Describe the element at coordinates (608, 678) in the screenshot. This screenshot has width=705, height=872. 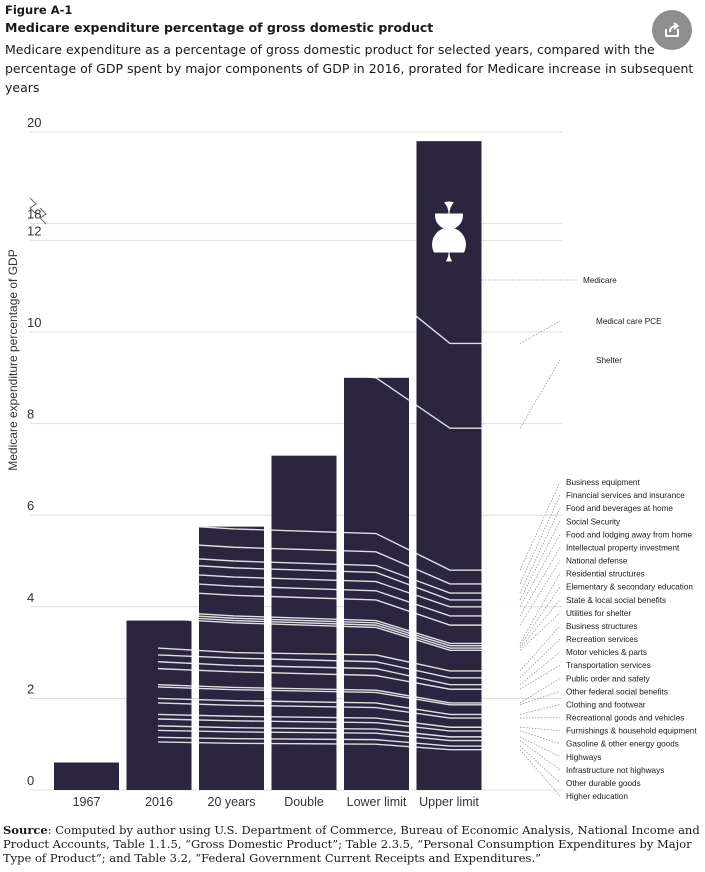
I see `series-label: Public order and safety` at that location.